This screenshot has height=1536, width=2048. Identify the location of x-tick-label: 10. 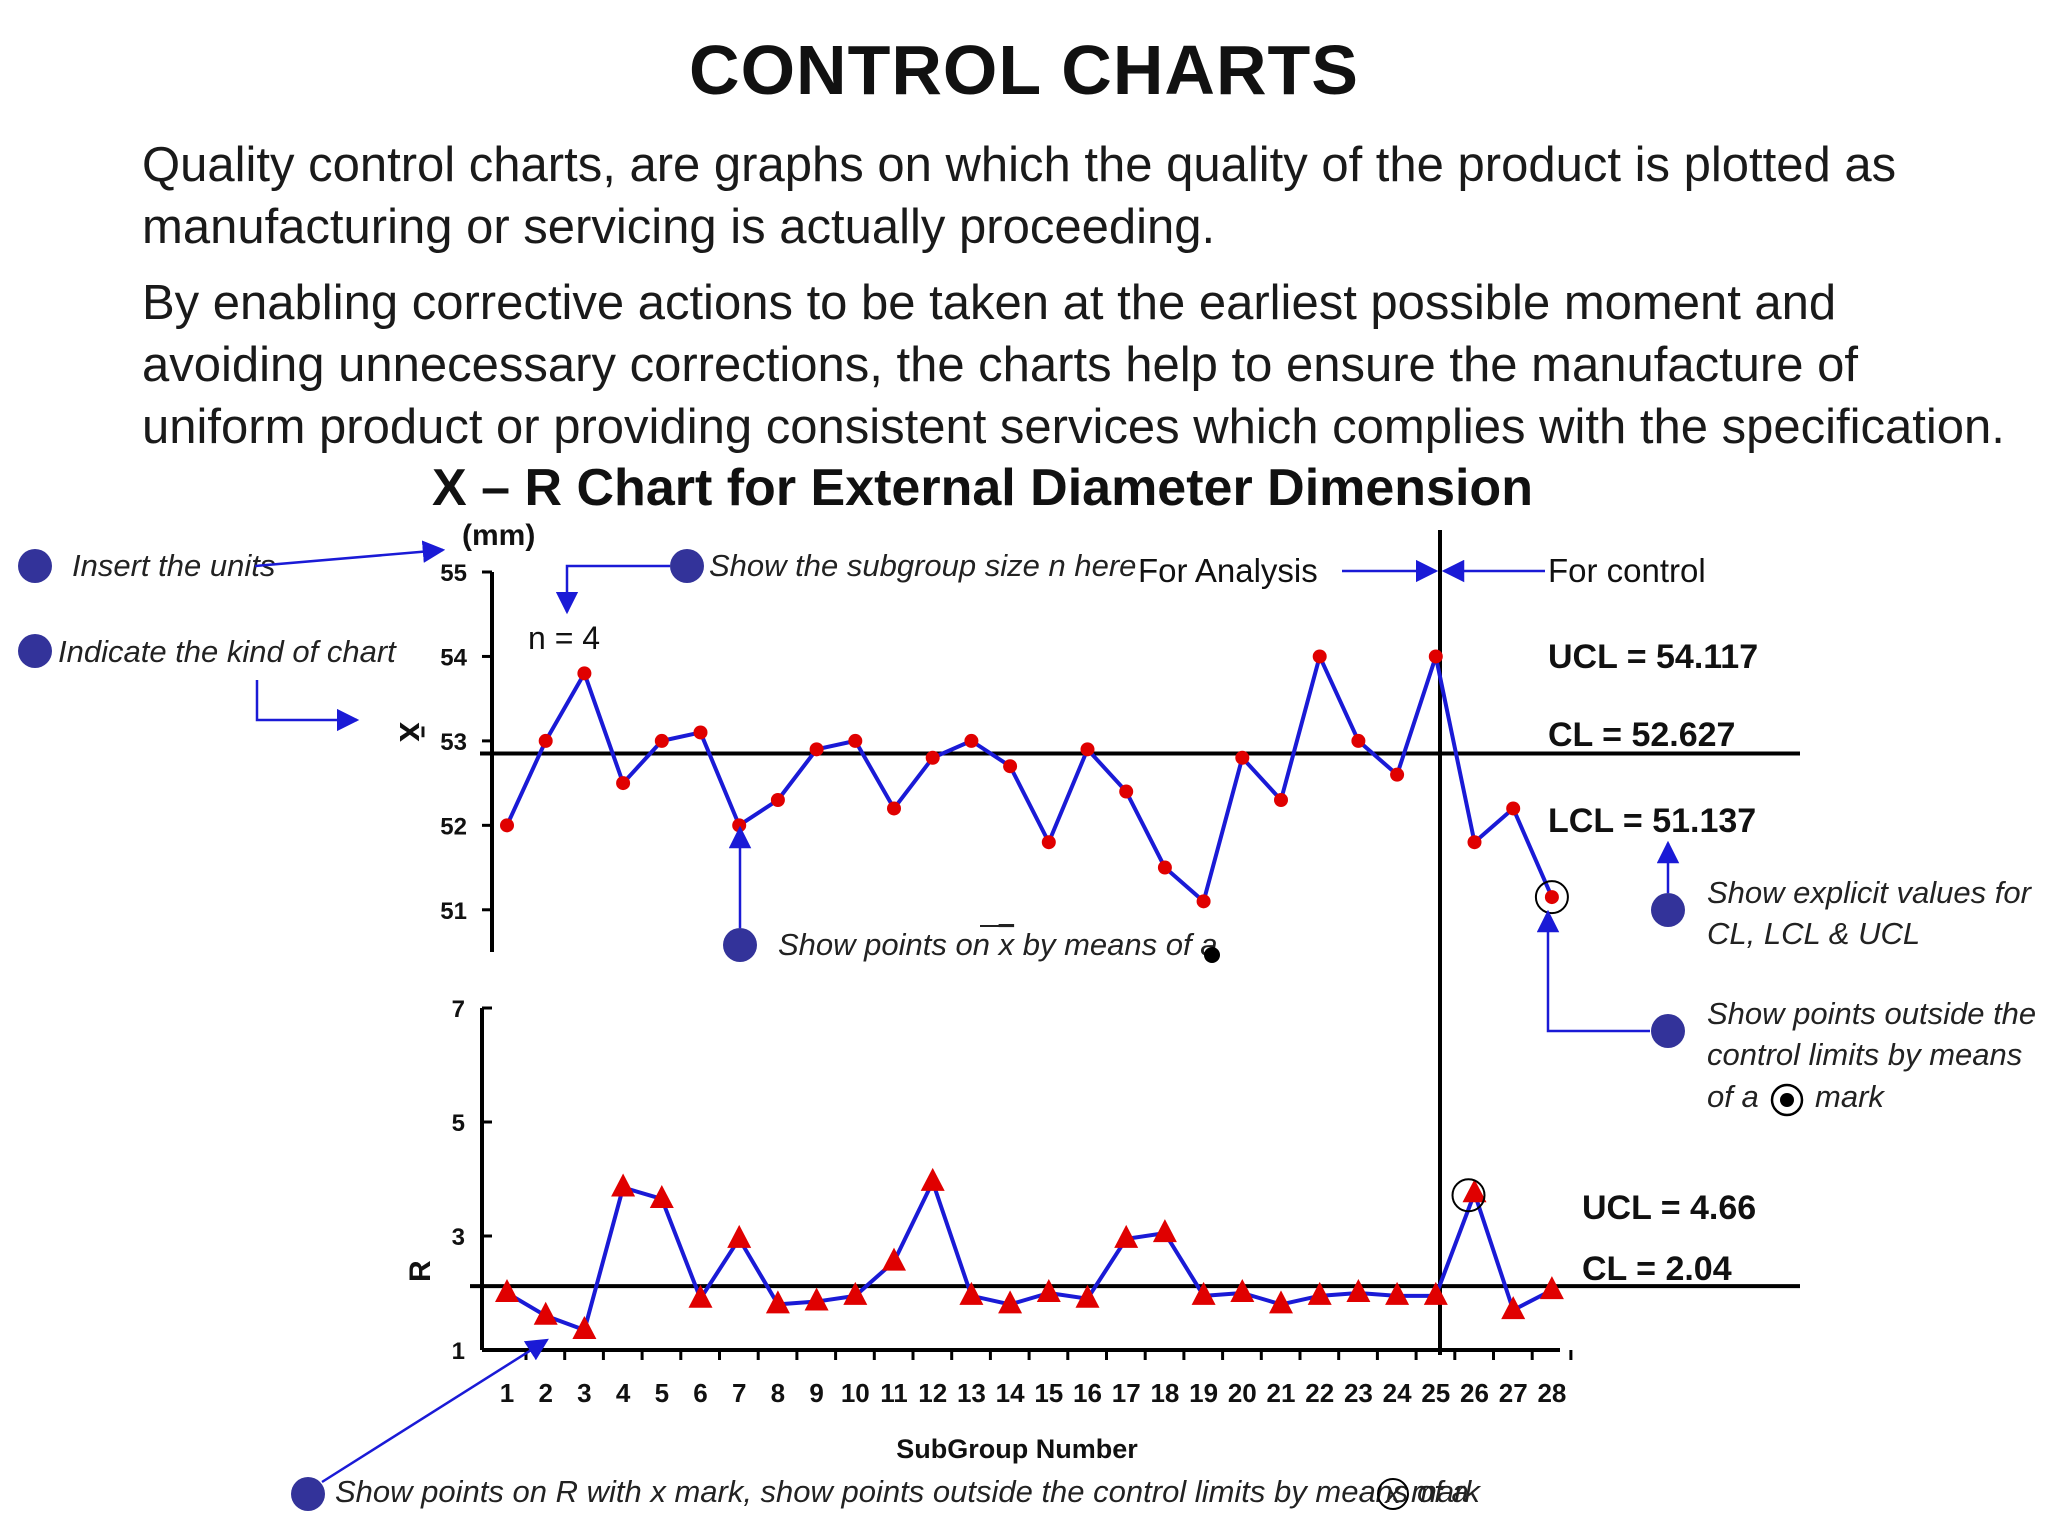
(855, 1393).